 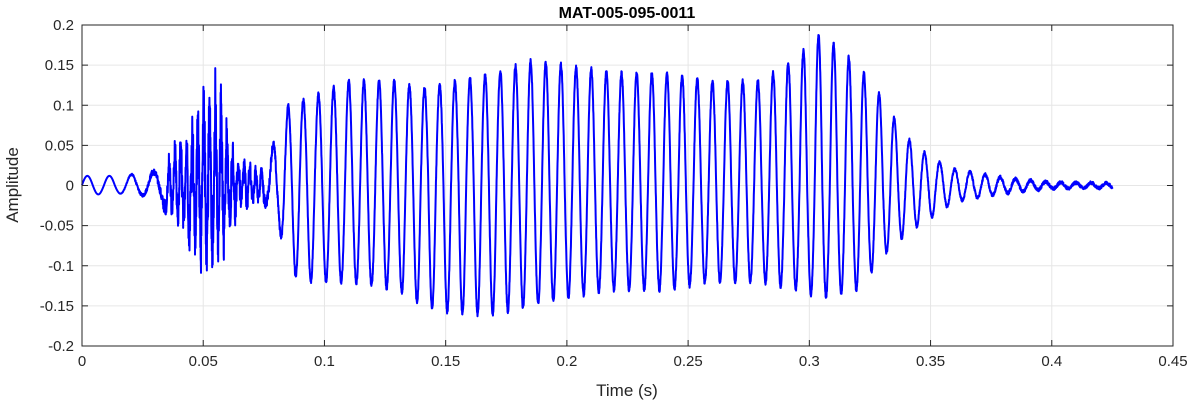 I want to click on x-tick-label: 0.15, so click(x=445, y=361).